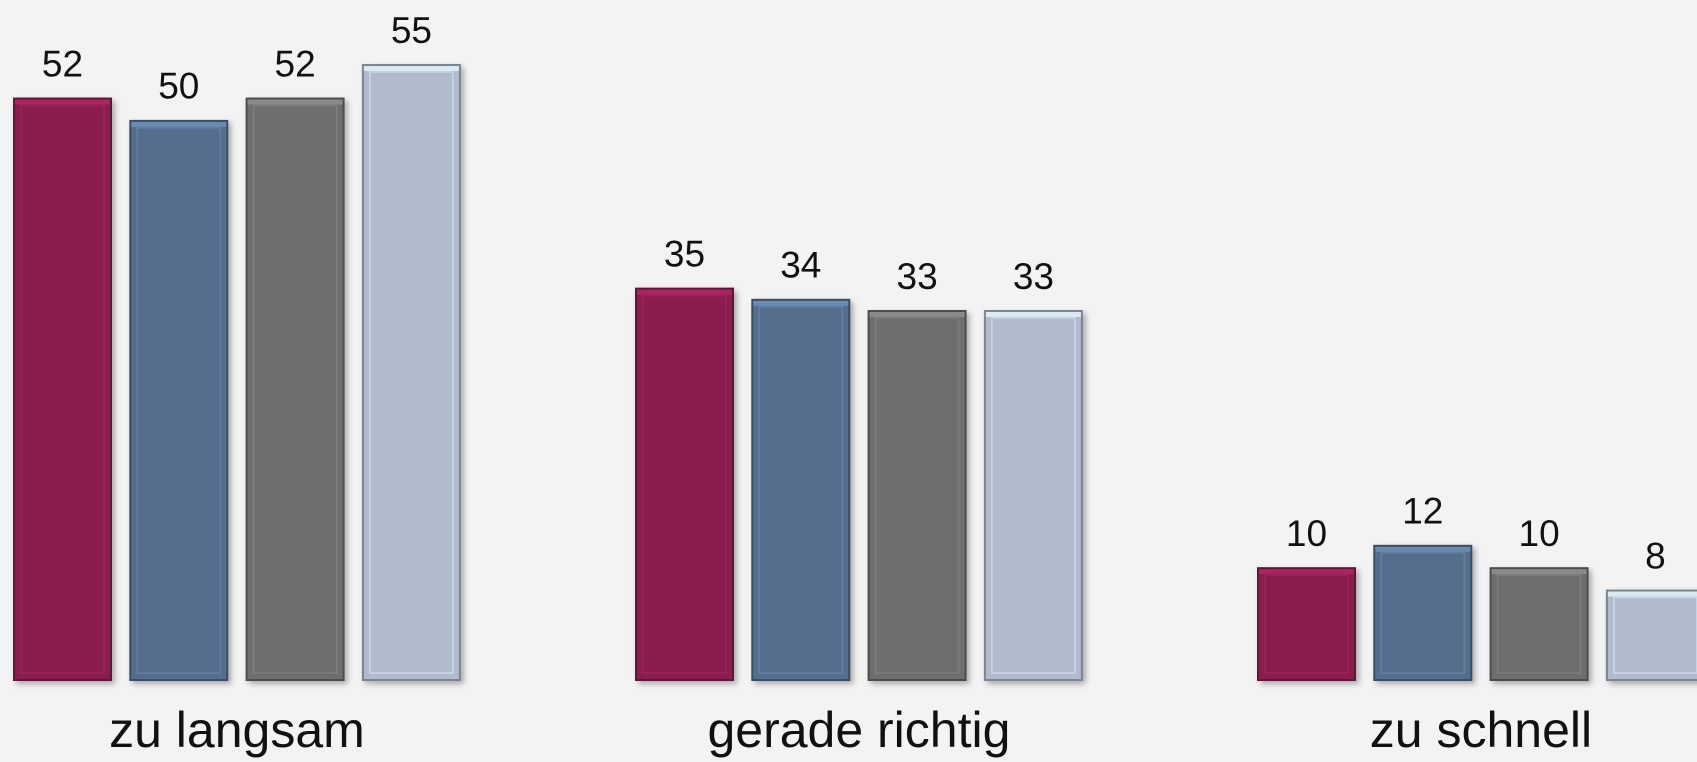 This screenshot has height=762, width=1697. I want to click on value-label: 34, so click(800, 265).